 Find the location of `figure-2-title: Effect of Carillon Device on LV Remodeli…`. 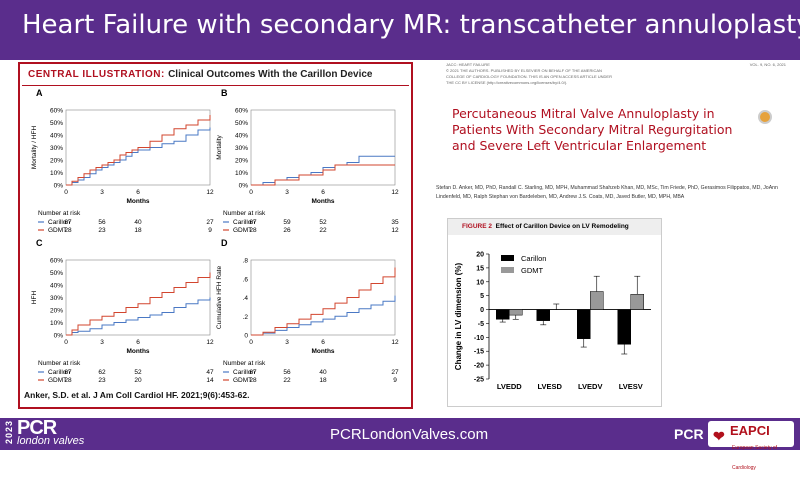

figure-2-title: Effect of Carillon Device on LV Remodeli… is located at coordinates (562, 226).